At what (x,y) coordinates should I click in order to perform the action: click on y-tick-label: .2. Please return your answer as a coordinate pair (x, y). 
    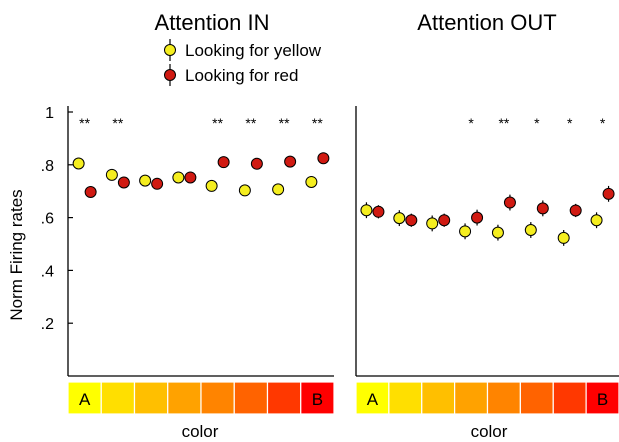
    Looking at the image, I should click on (47, 324).